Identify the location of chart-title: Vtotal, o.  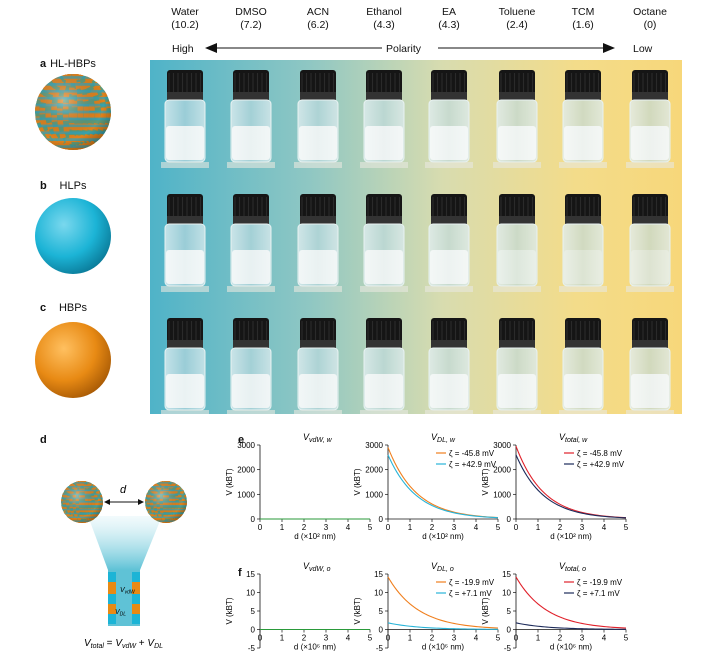
(572, 567).